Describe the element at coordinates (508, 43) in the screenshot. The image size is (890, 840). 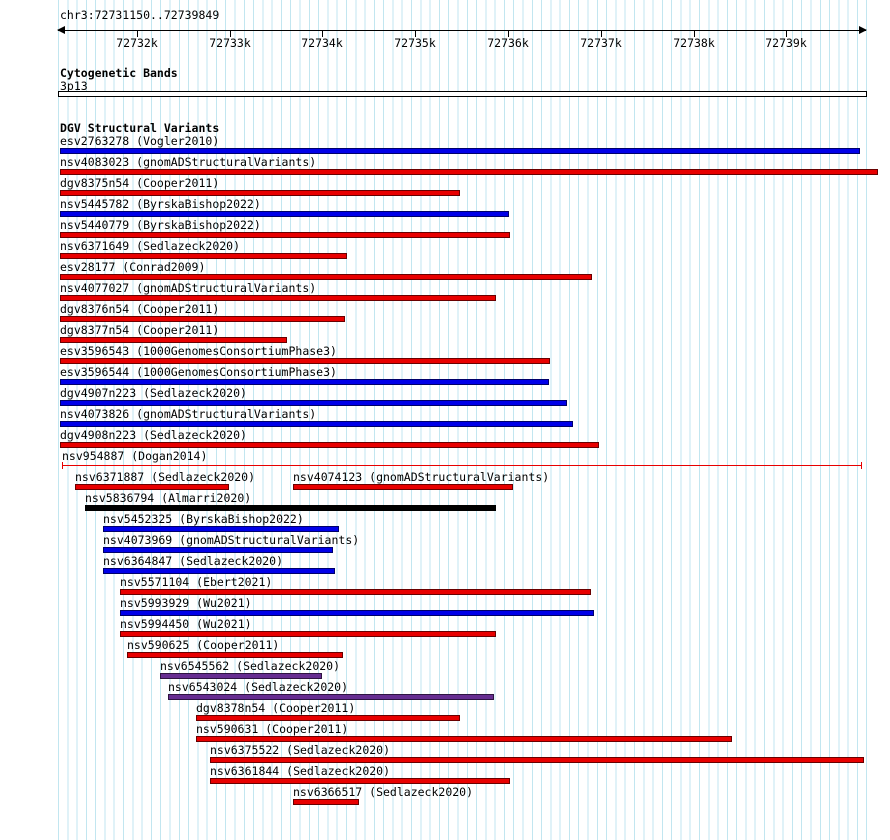
I see `ruler-tick-label: 72736k` at that location.